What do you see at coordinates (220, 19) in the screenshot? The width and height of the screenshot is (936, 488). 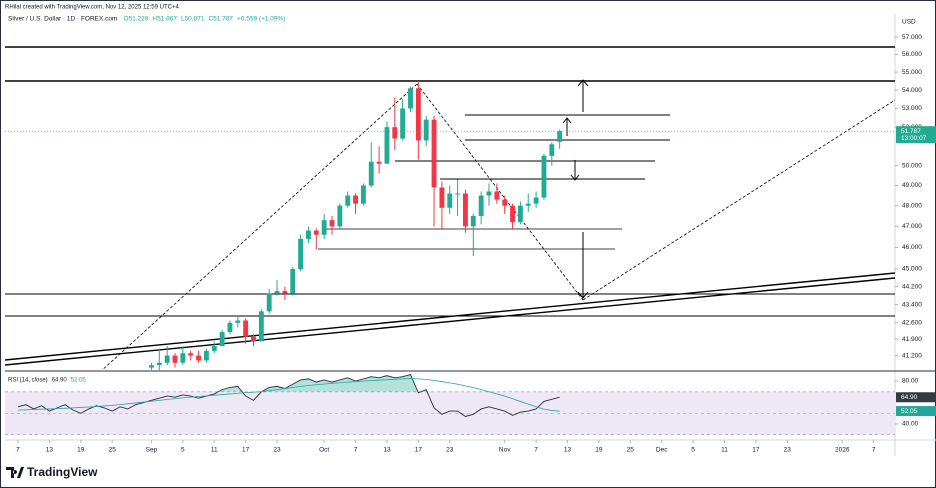 I see `ohlc-legend: C51.787` at bounding box center [220, 19].